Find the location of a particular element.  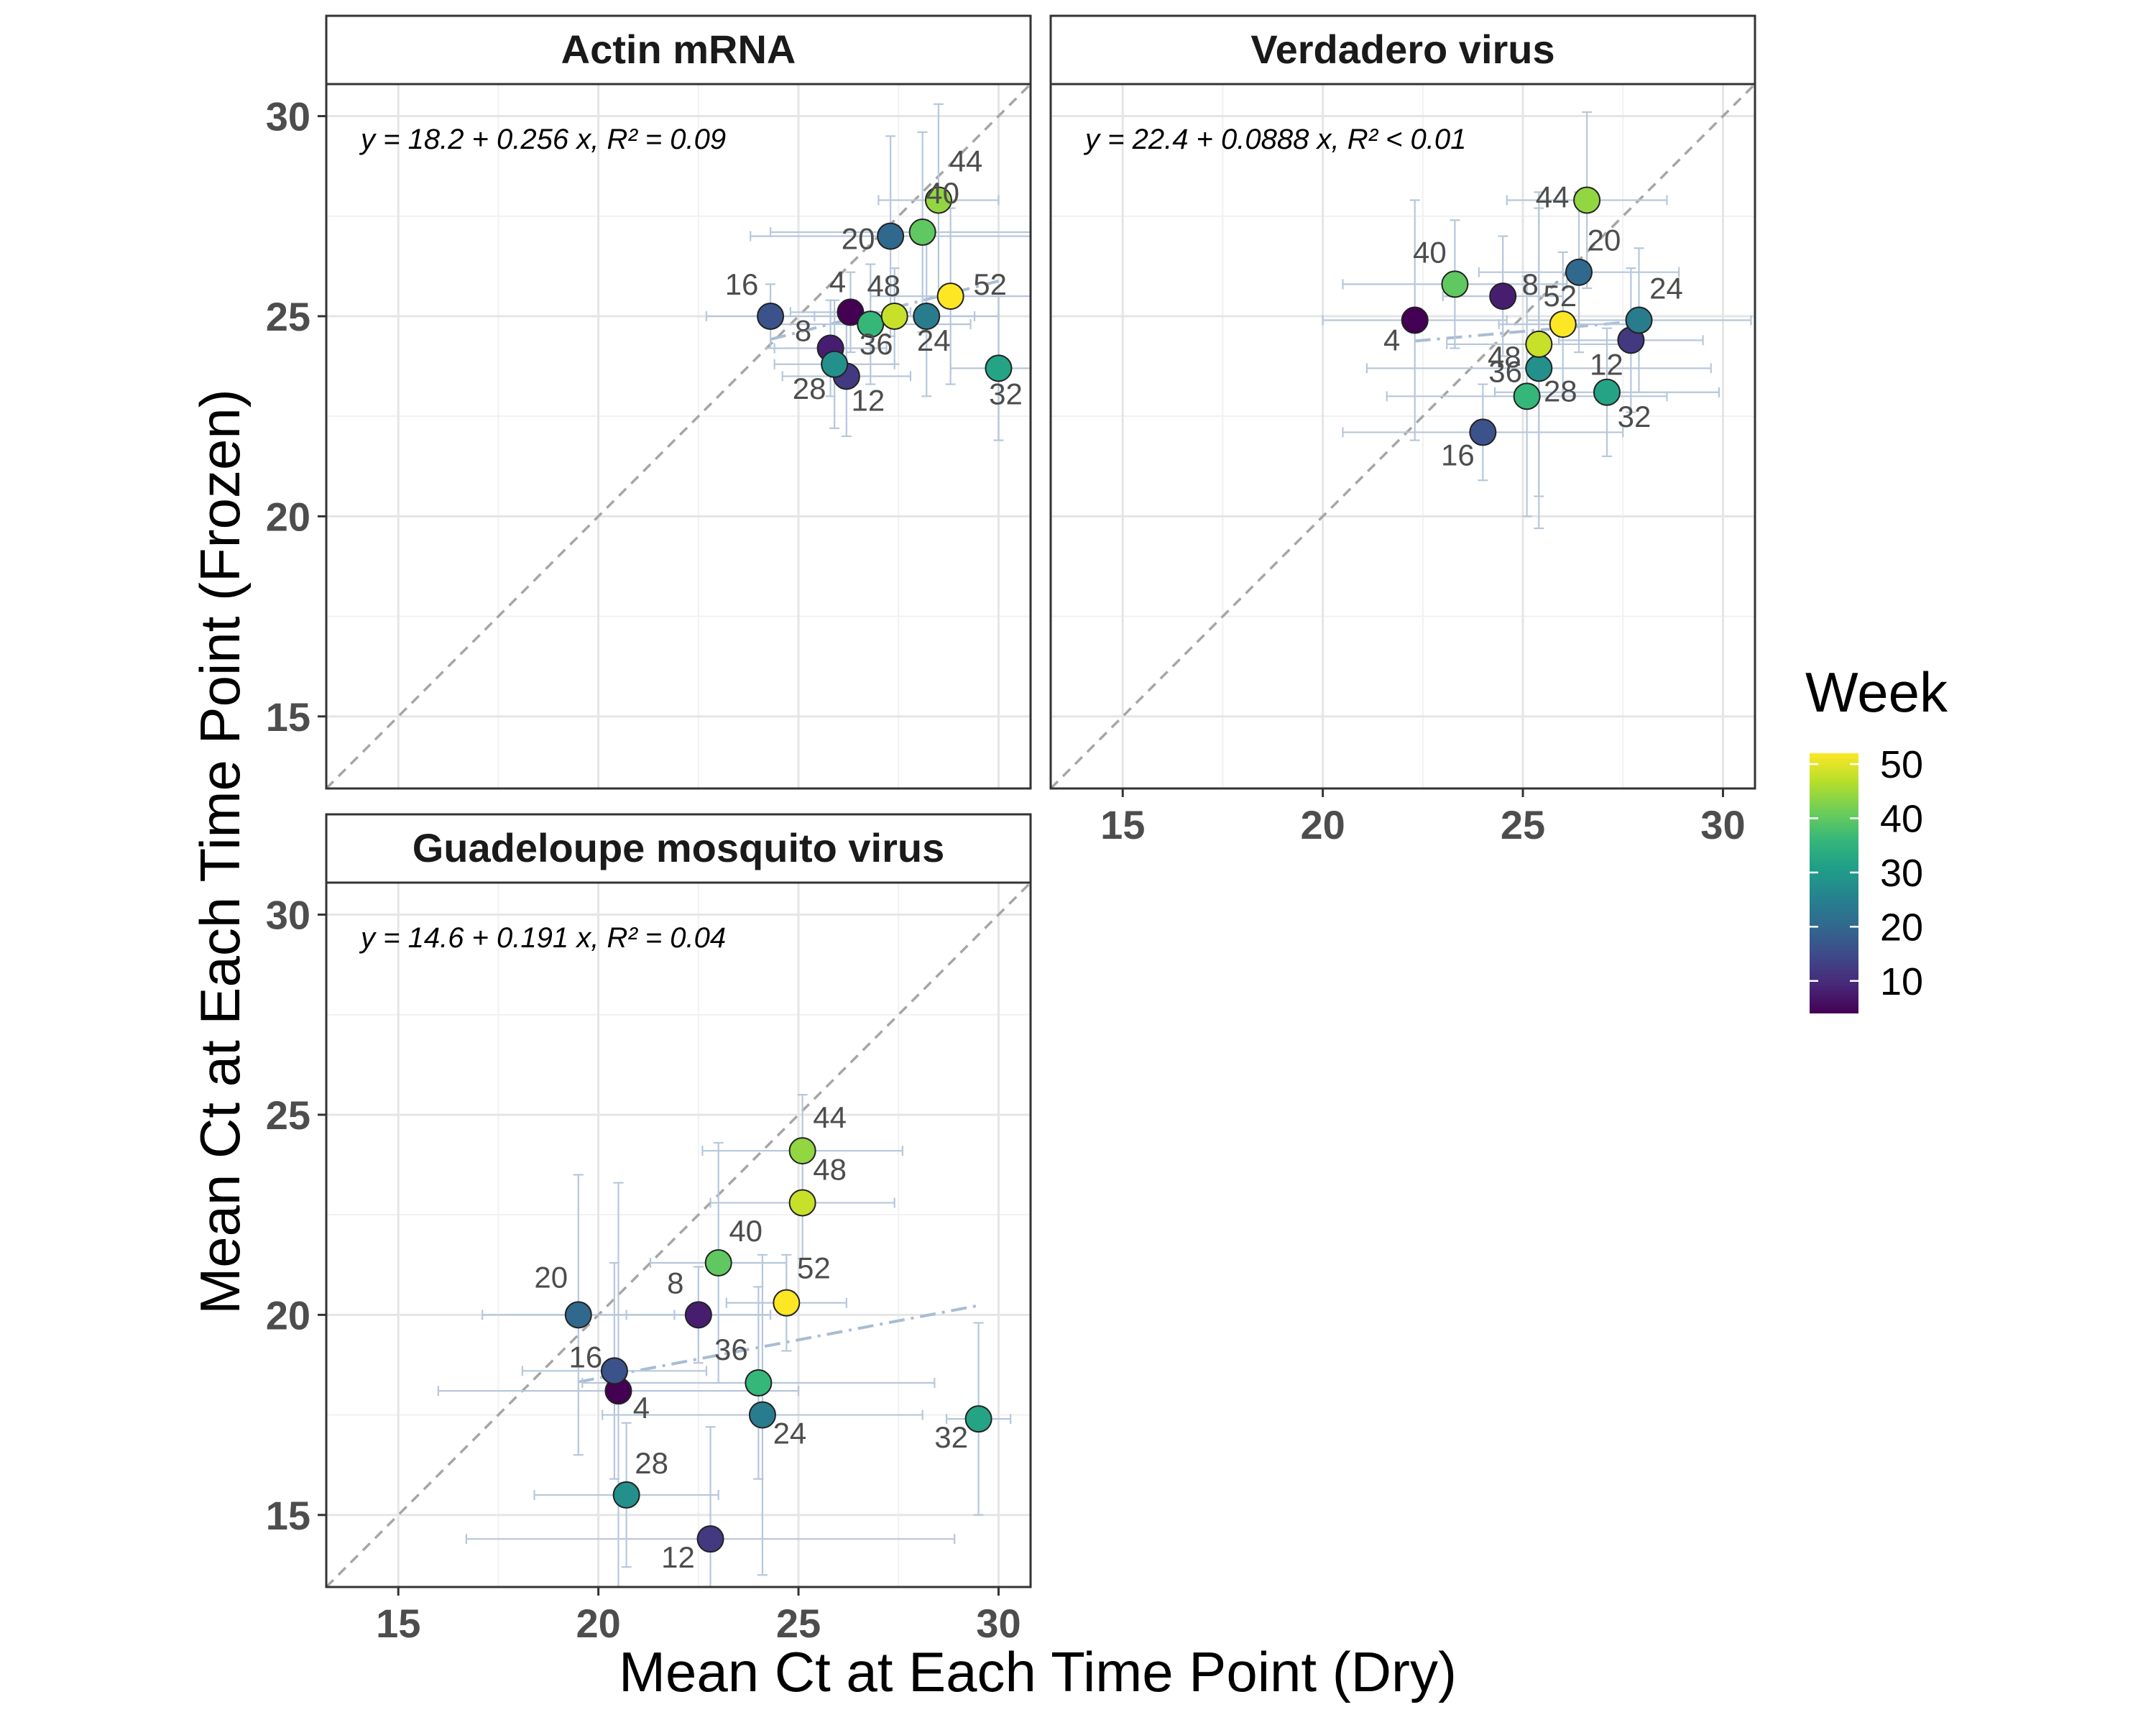

panel-title: Verdadero virus is located at coordinates (1402, 49).